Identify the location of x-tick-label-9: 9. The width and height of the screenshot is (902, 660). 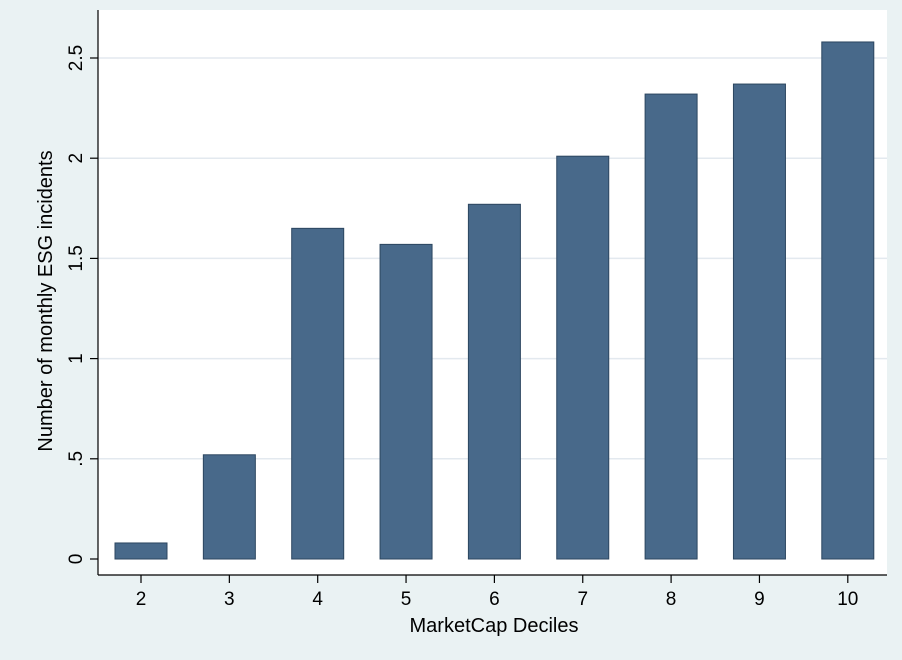
(759, 599).